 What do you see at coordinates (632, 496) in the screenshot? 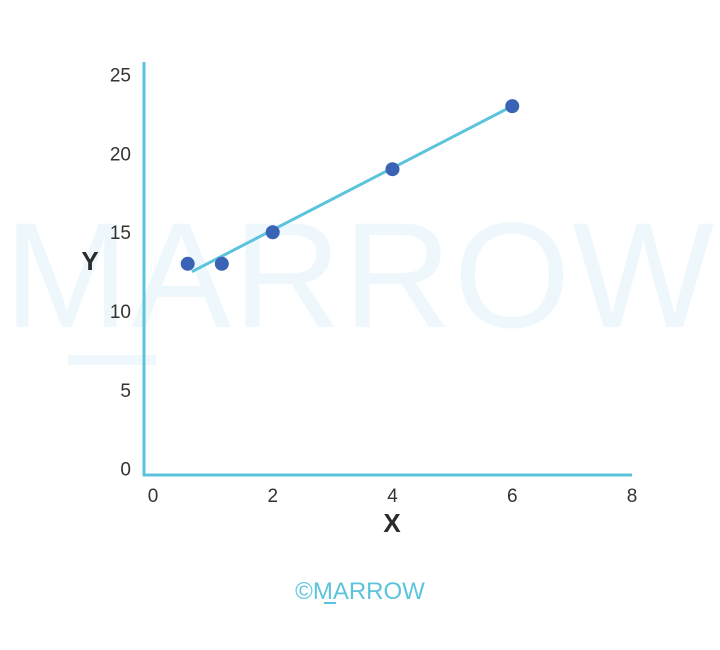
I see `x-tick-label: 8` at bounding box center [632, 496].